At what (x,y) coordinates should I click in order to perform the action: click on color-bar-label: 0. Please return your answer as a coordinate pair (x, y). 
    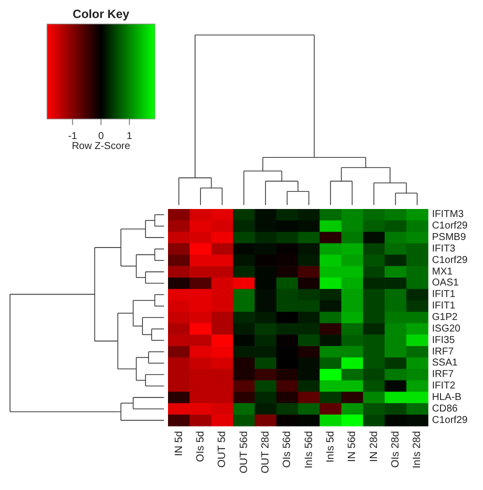
    Looking at the image, I should click on (101, 136).